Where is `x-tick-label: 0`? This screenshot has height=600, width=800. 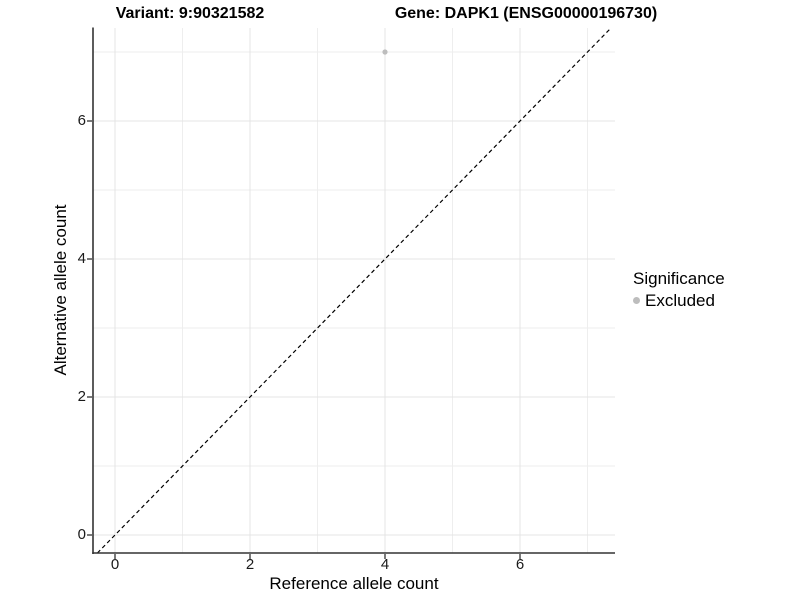
x-tick-label: 0 is located at coordinates (115, 564).